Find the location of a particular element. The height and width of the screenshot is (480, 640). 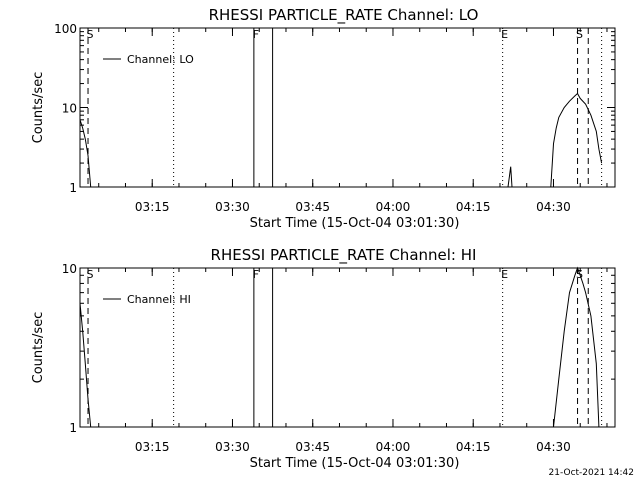

y-tick-label: 100 is located at coordinates (65, 29).